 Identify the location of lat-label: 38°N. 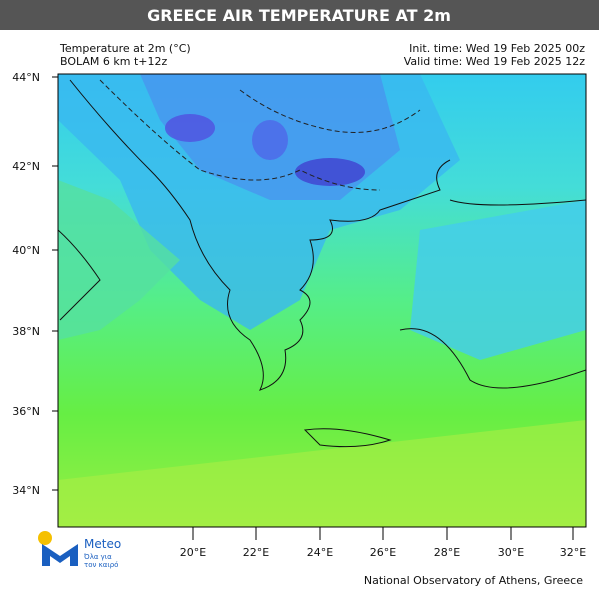
(26, 331).